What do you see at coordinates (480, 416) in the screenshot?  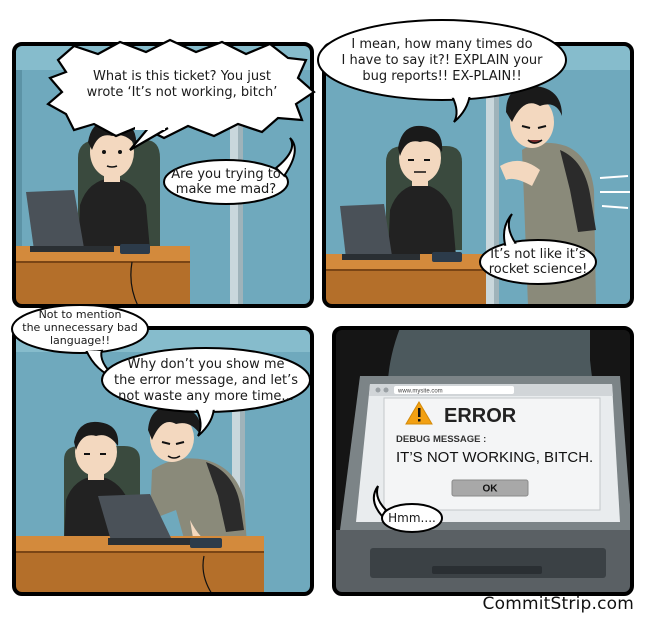 I see `error-title: ERROR` at bounding box center [480, 416].